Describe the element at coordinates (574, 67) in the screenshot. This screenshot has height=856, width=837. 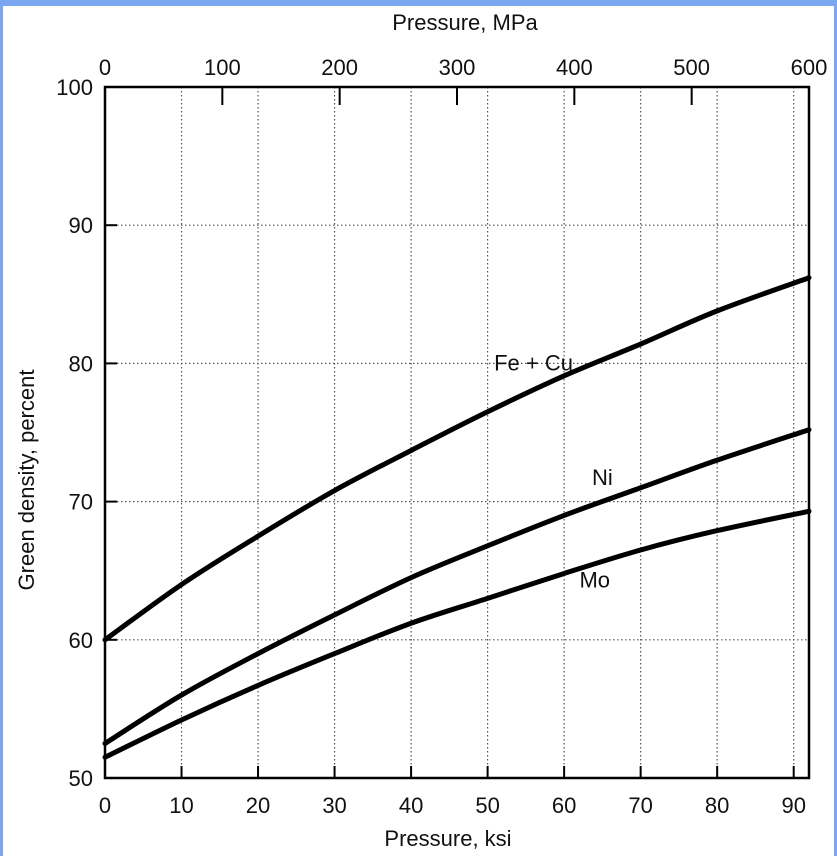
I see `x2-tick-label-400: 400` at that location.